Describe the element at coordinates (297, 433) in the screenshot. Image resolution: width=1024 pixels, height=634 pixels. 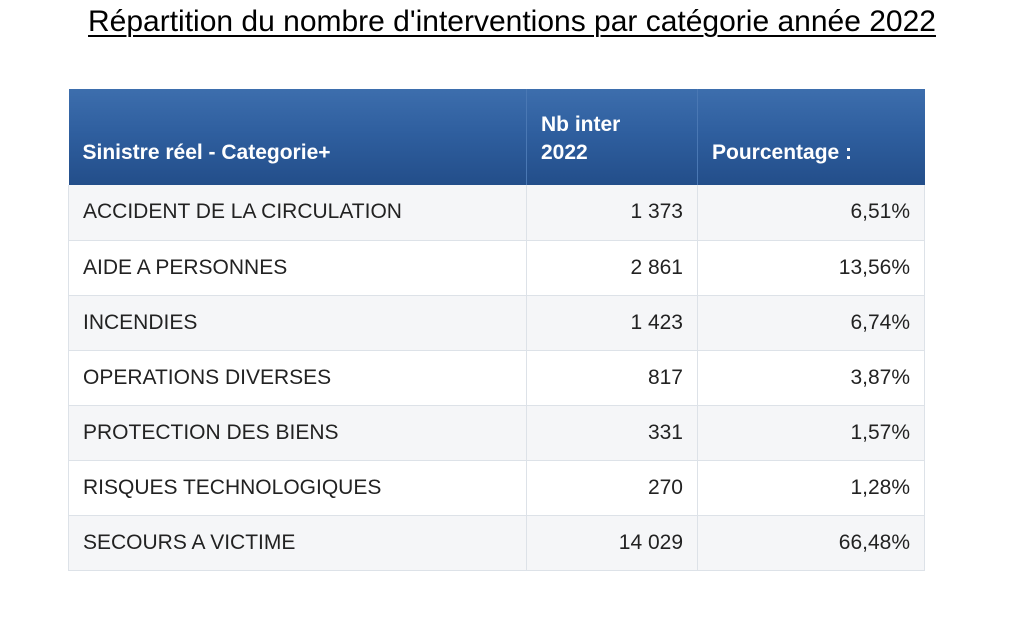
I see `cell-category: PROTECTION DES BIENS` at that location.